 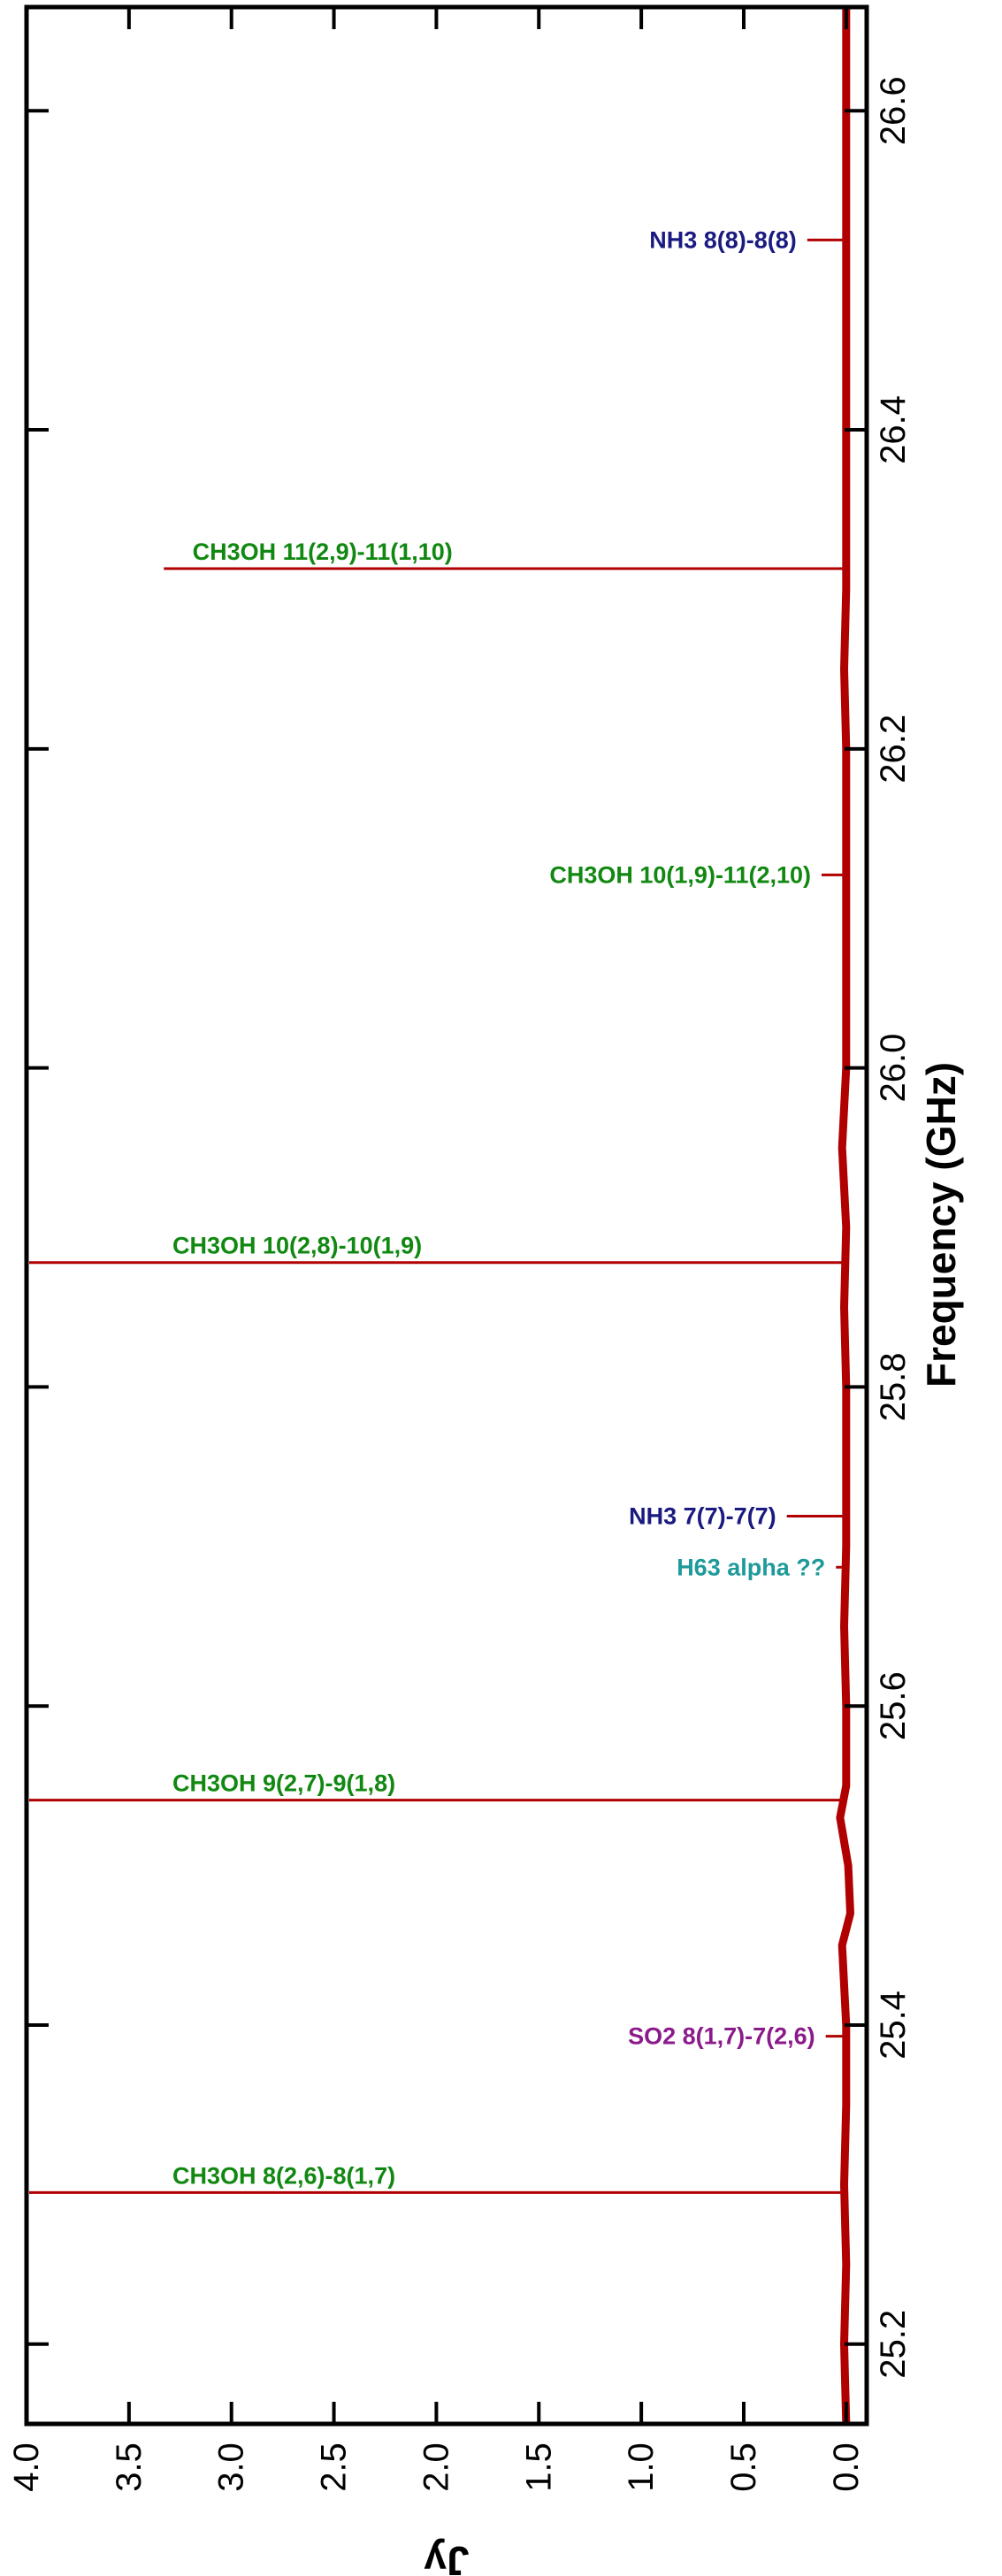 I want to click on flux-tick-label: 0.5, so click(x=743, y=2467).